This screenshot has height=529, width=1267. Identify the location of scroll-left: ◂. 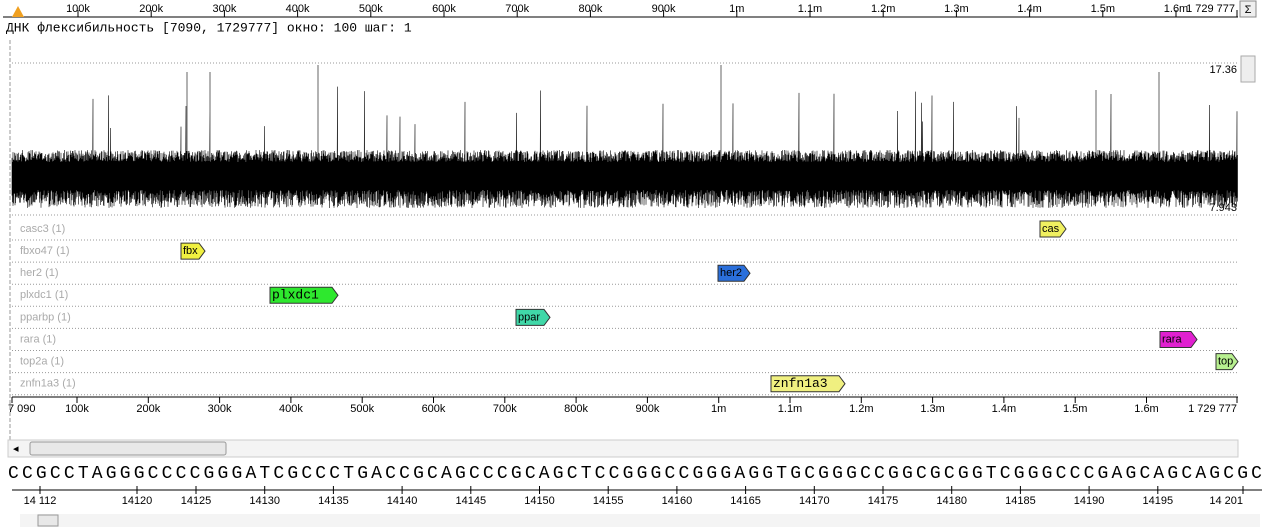
(16, 449).